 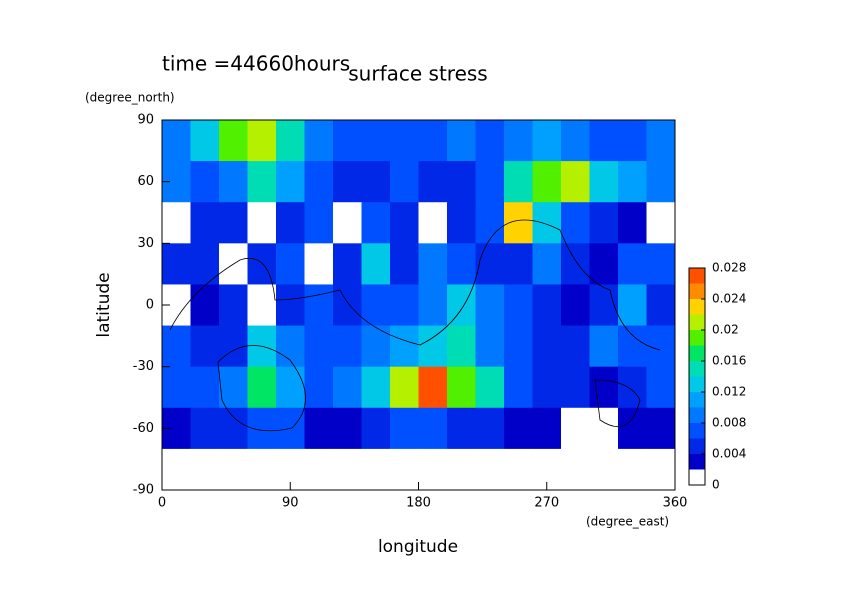 I want to click on colorbar-tick-label: 0.012, so click(x=729, y=392).